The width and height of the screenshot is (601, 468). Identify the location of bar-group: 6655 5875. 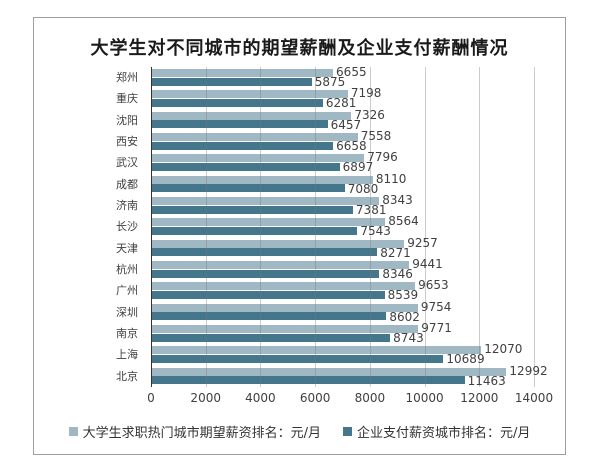
(342, 77).